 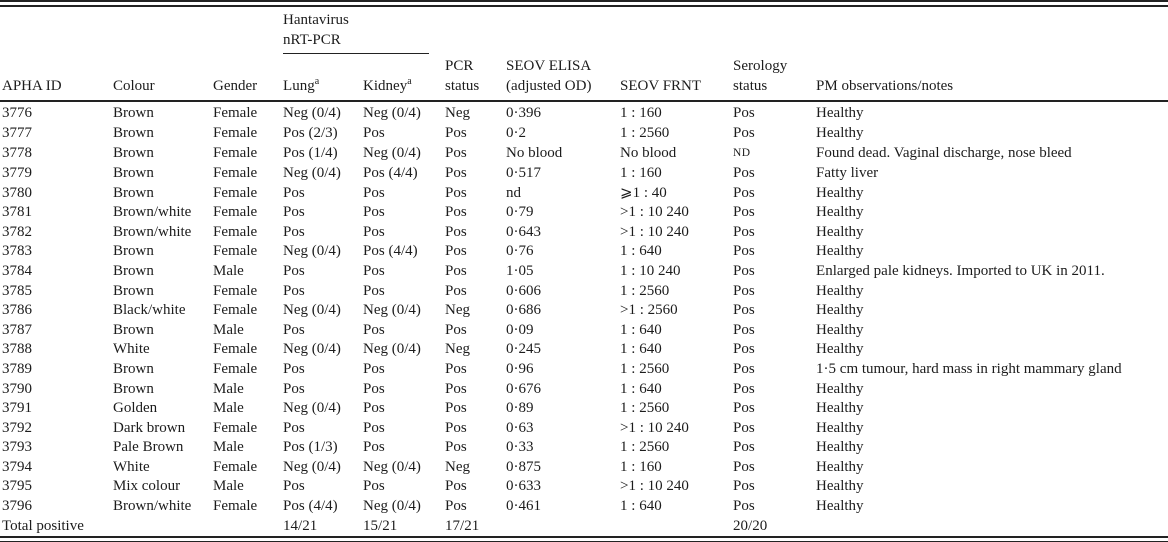 I want to click on cell-apha-id: 3795, so click(x=17, y=486).